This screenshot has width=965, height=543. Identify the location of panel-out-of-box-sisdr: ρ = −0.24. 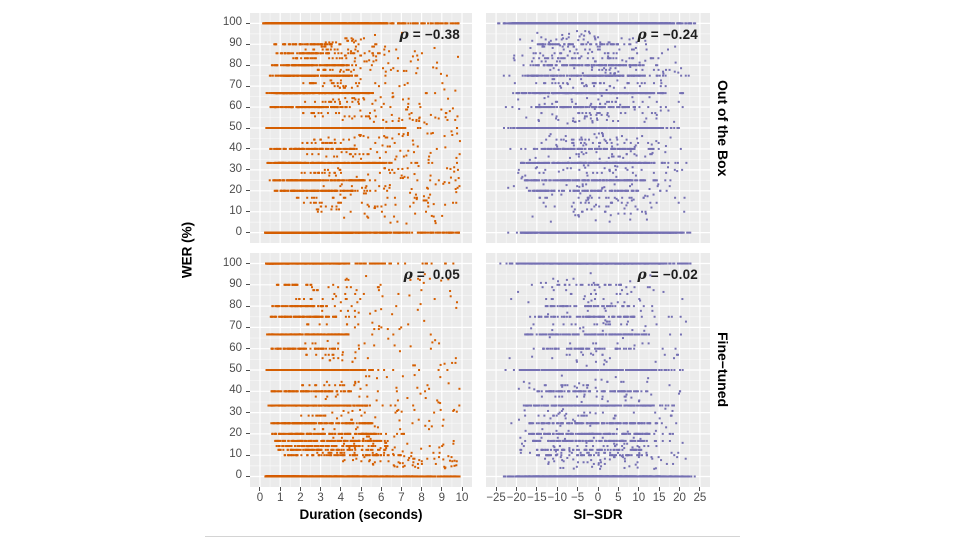
(598, 128).